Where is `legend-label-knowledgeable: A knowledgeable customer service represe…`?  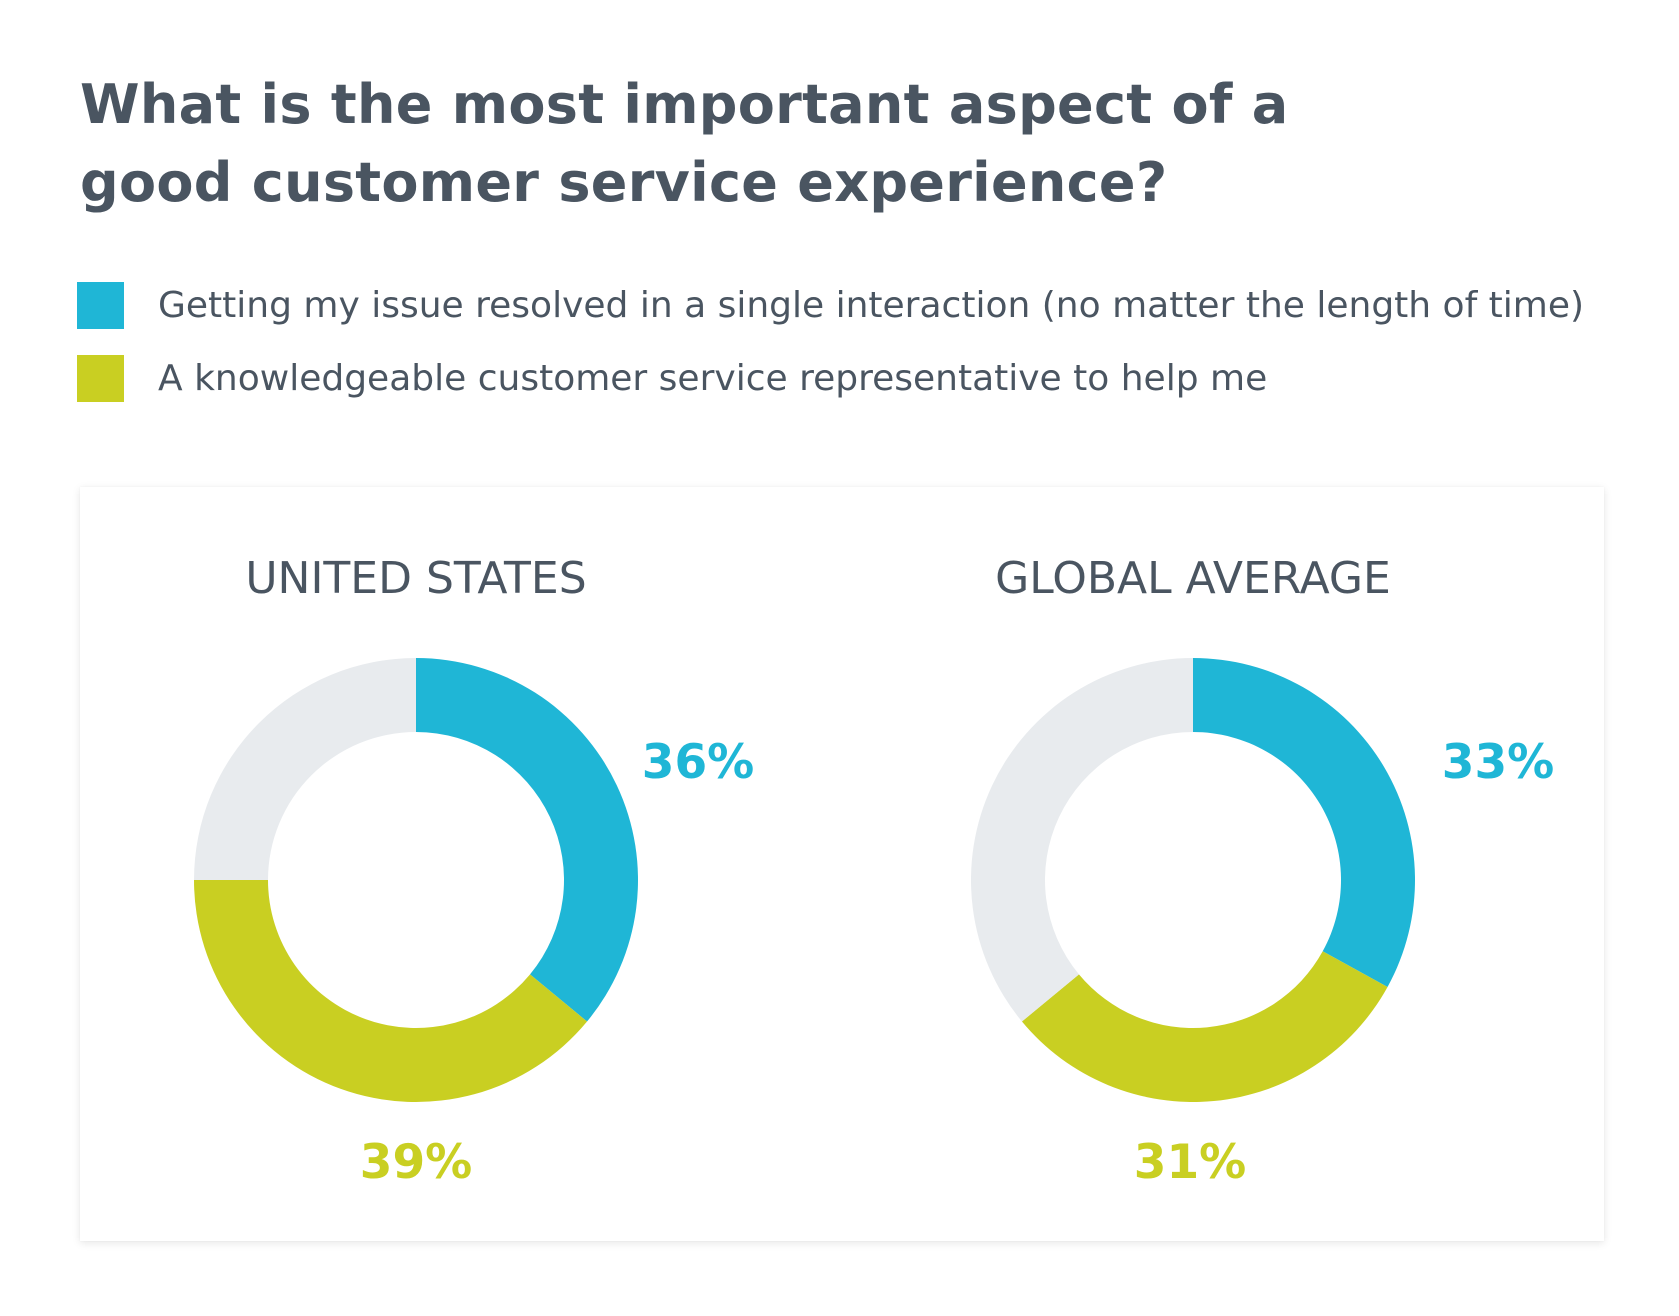 legend-label-knowledgeable: A knowledgeable customer service represe… is located at coordinates (713, 378).